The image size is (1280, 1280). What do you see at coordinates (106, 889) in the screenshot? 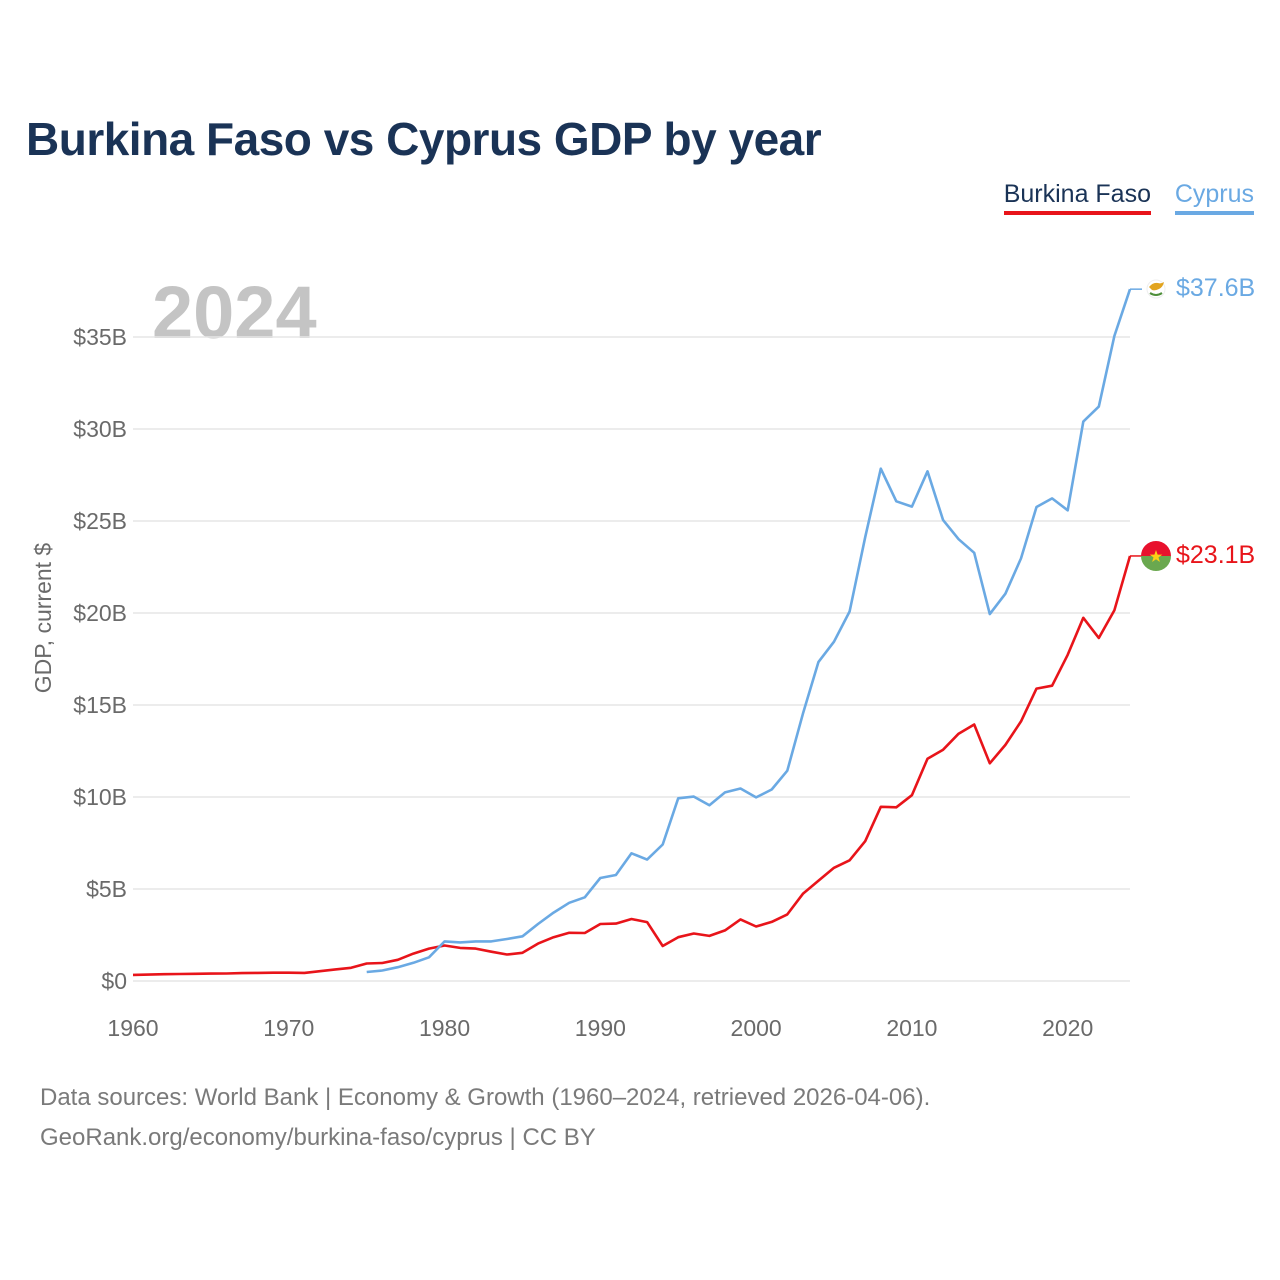
I see `y-tick-label: $5B` at bounding box center [106, 889].